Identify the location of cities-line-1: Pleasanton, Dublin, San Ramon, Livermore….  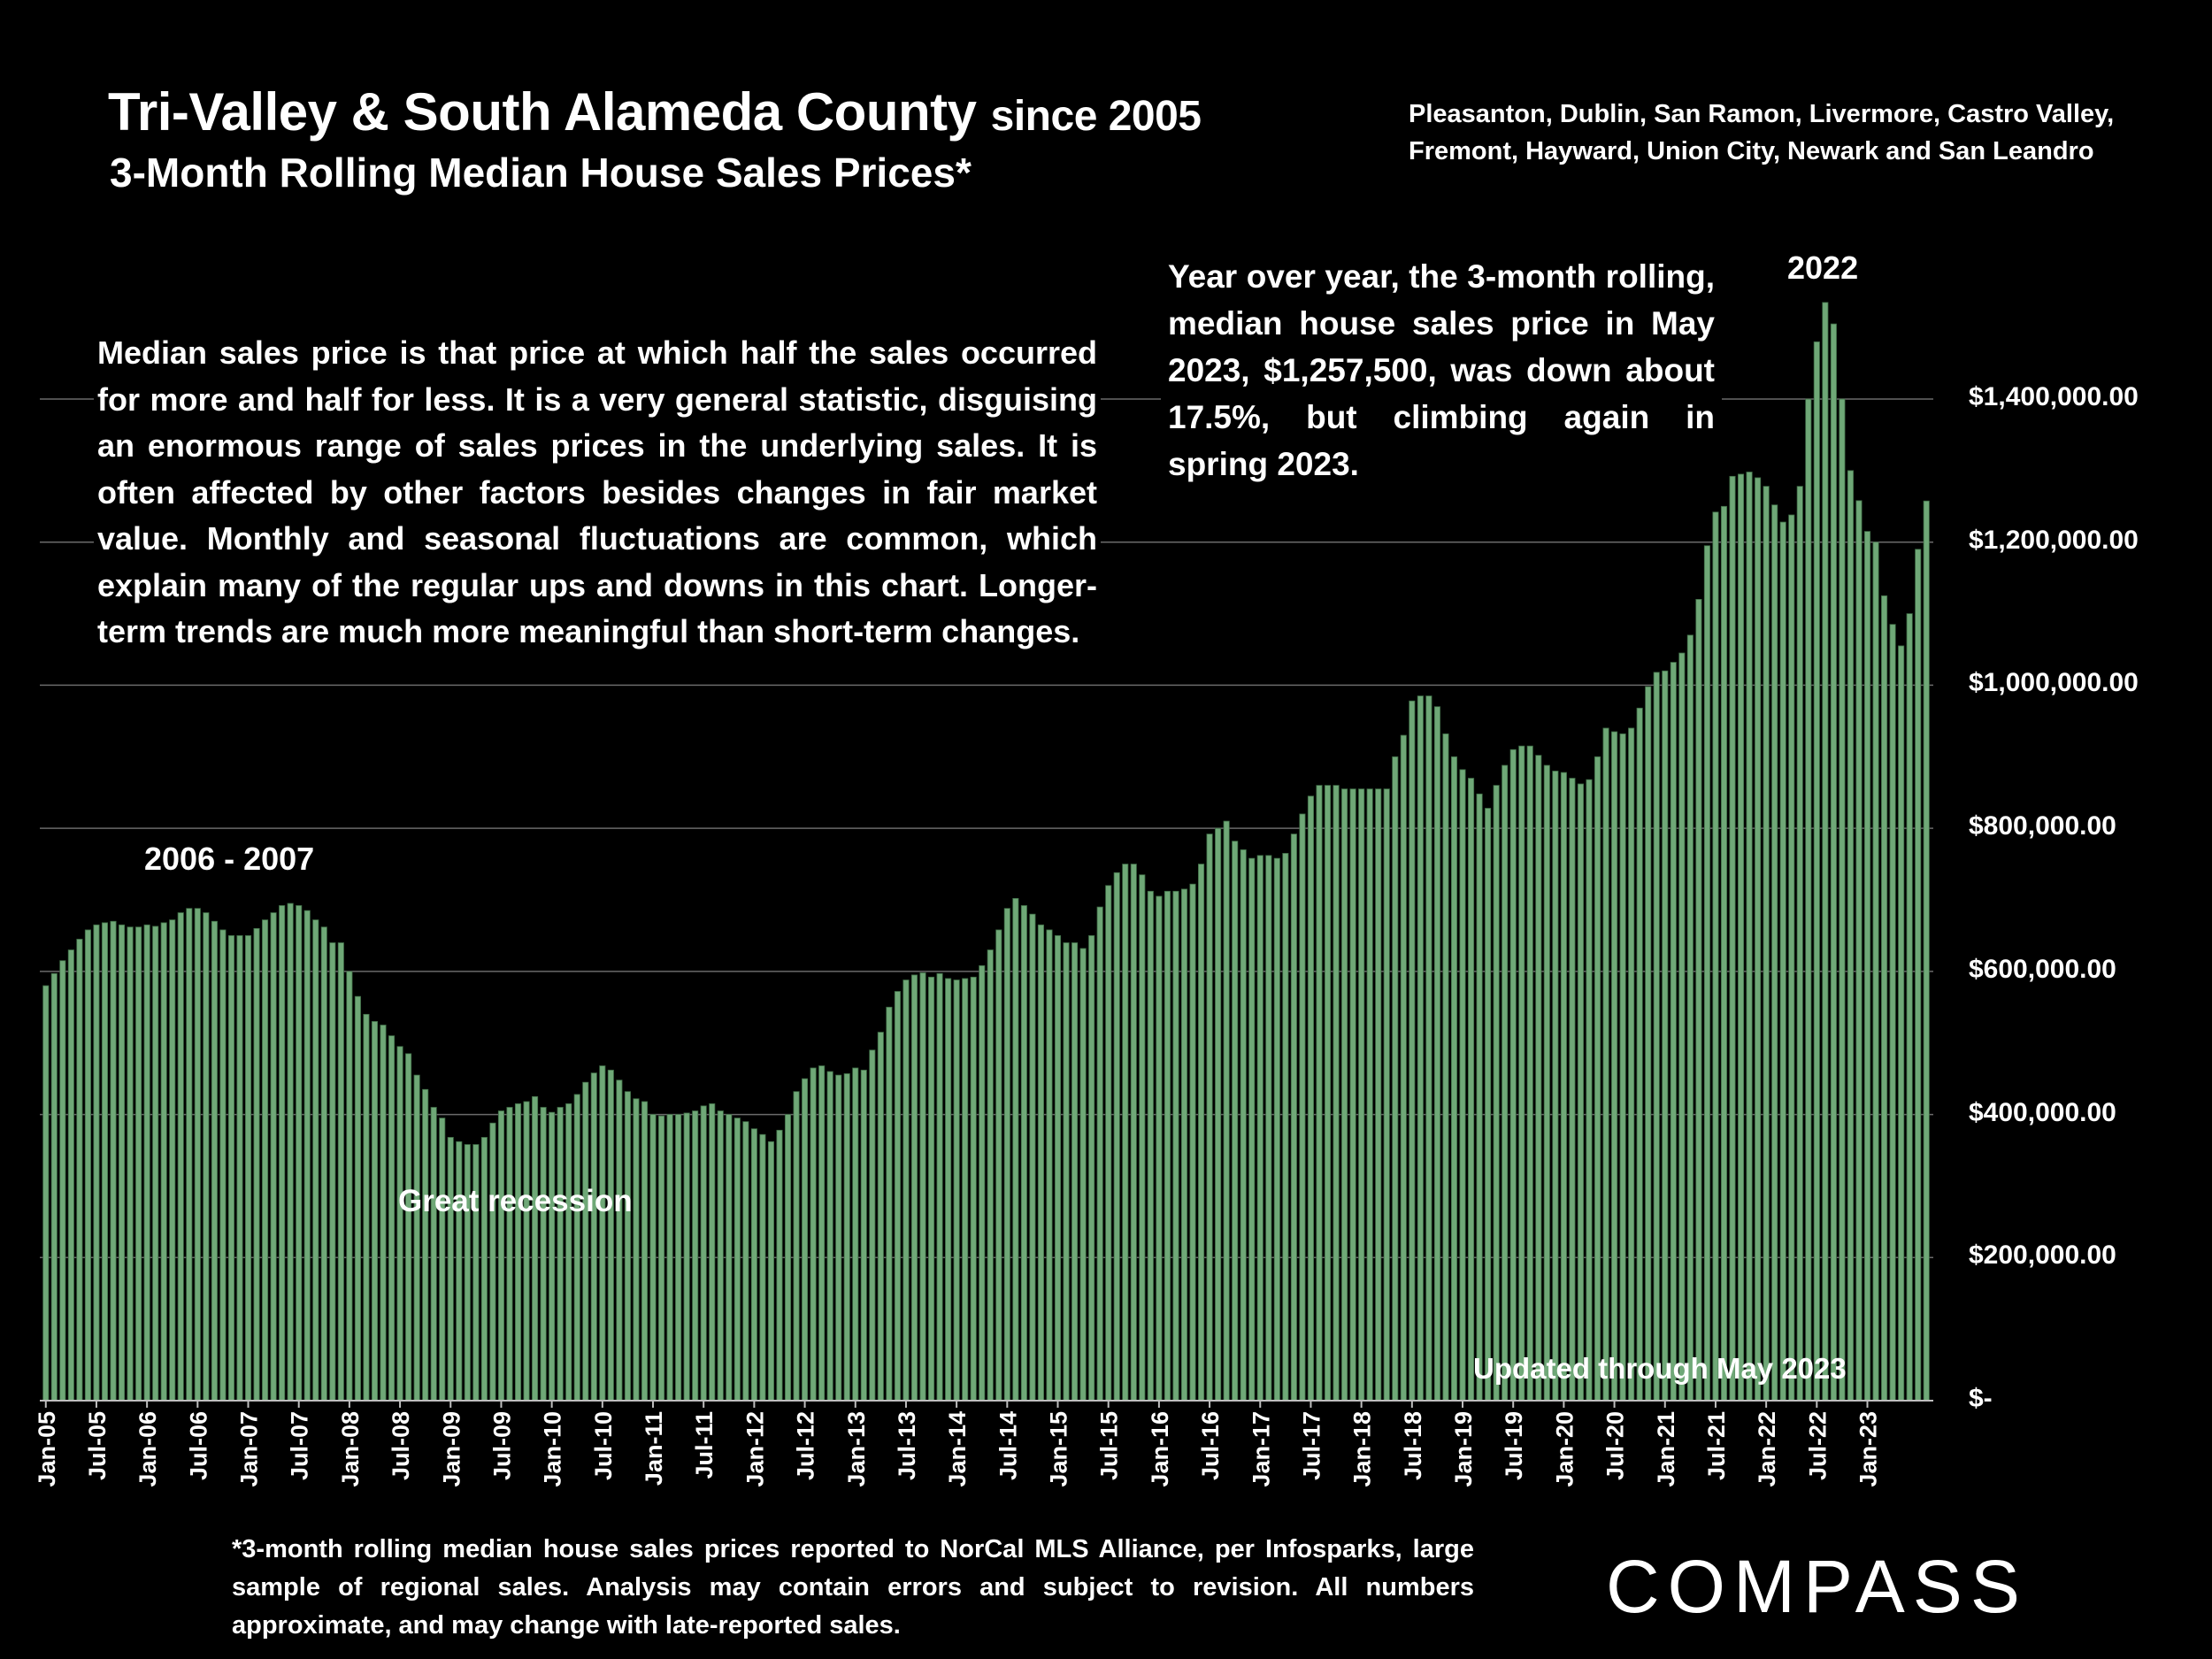
(1762, 114).